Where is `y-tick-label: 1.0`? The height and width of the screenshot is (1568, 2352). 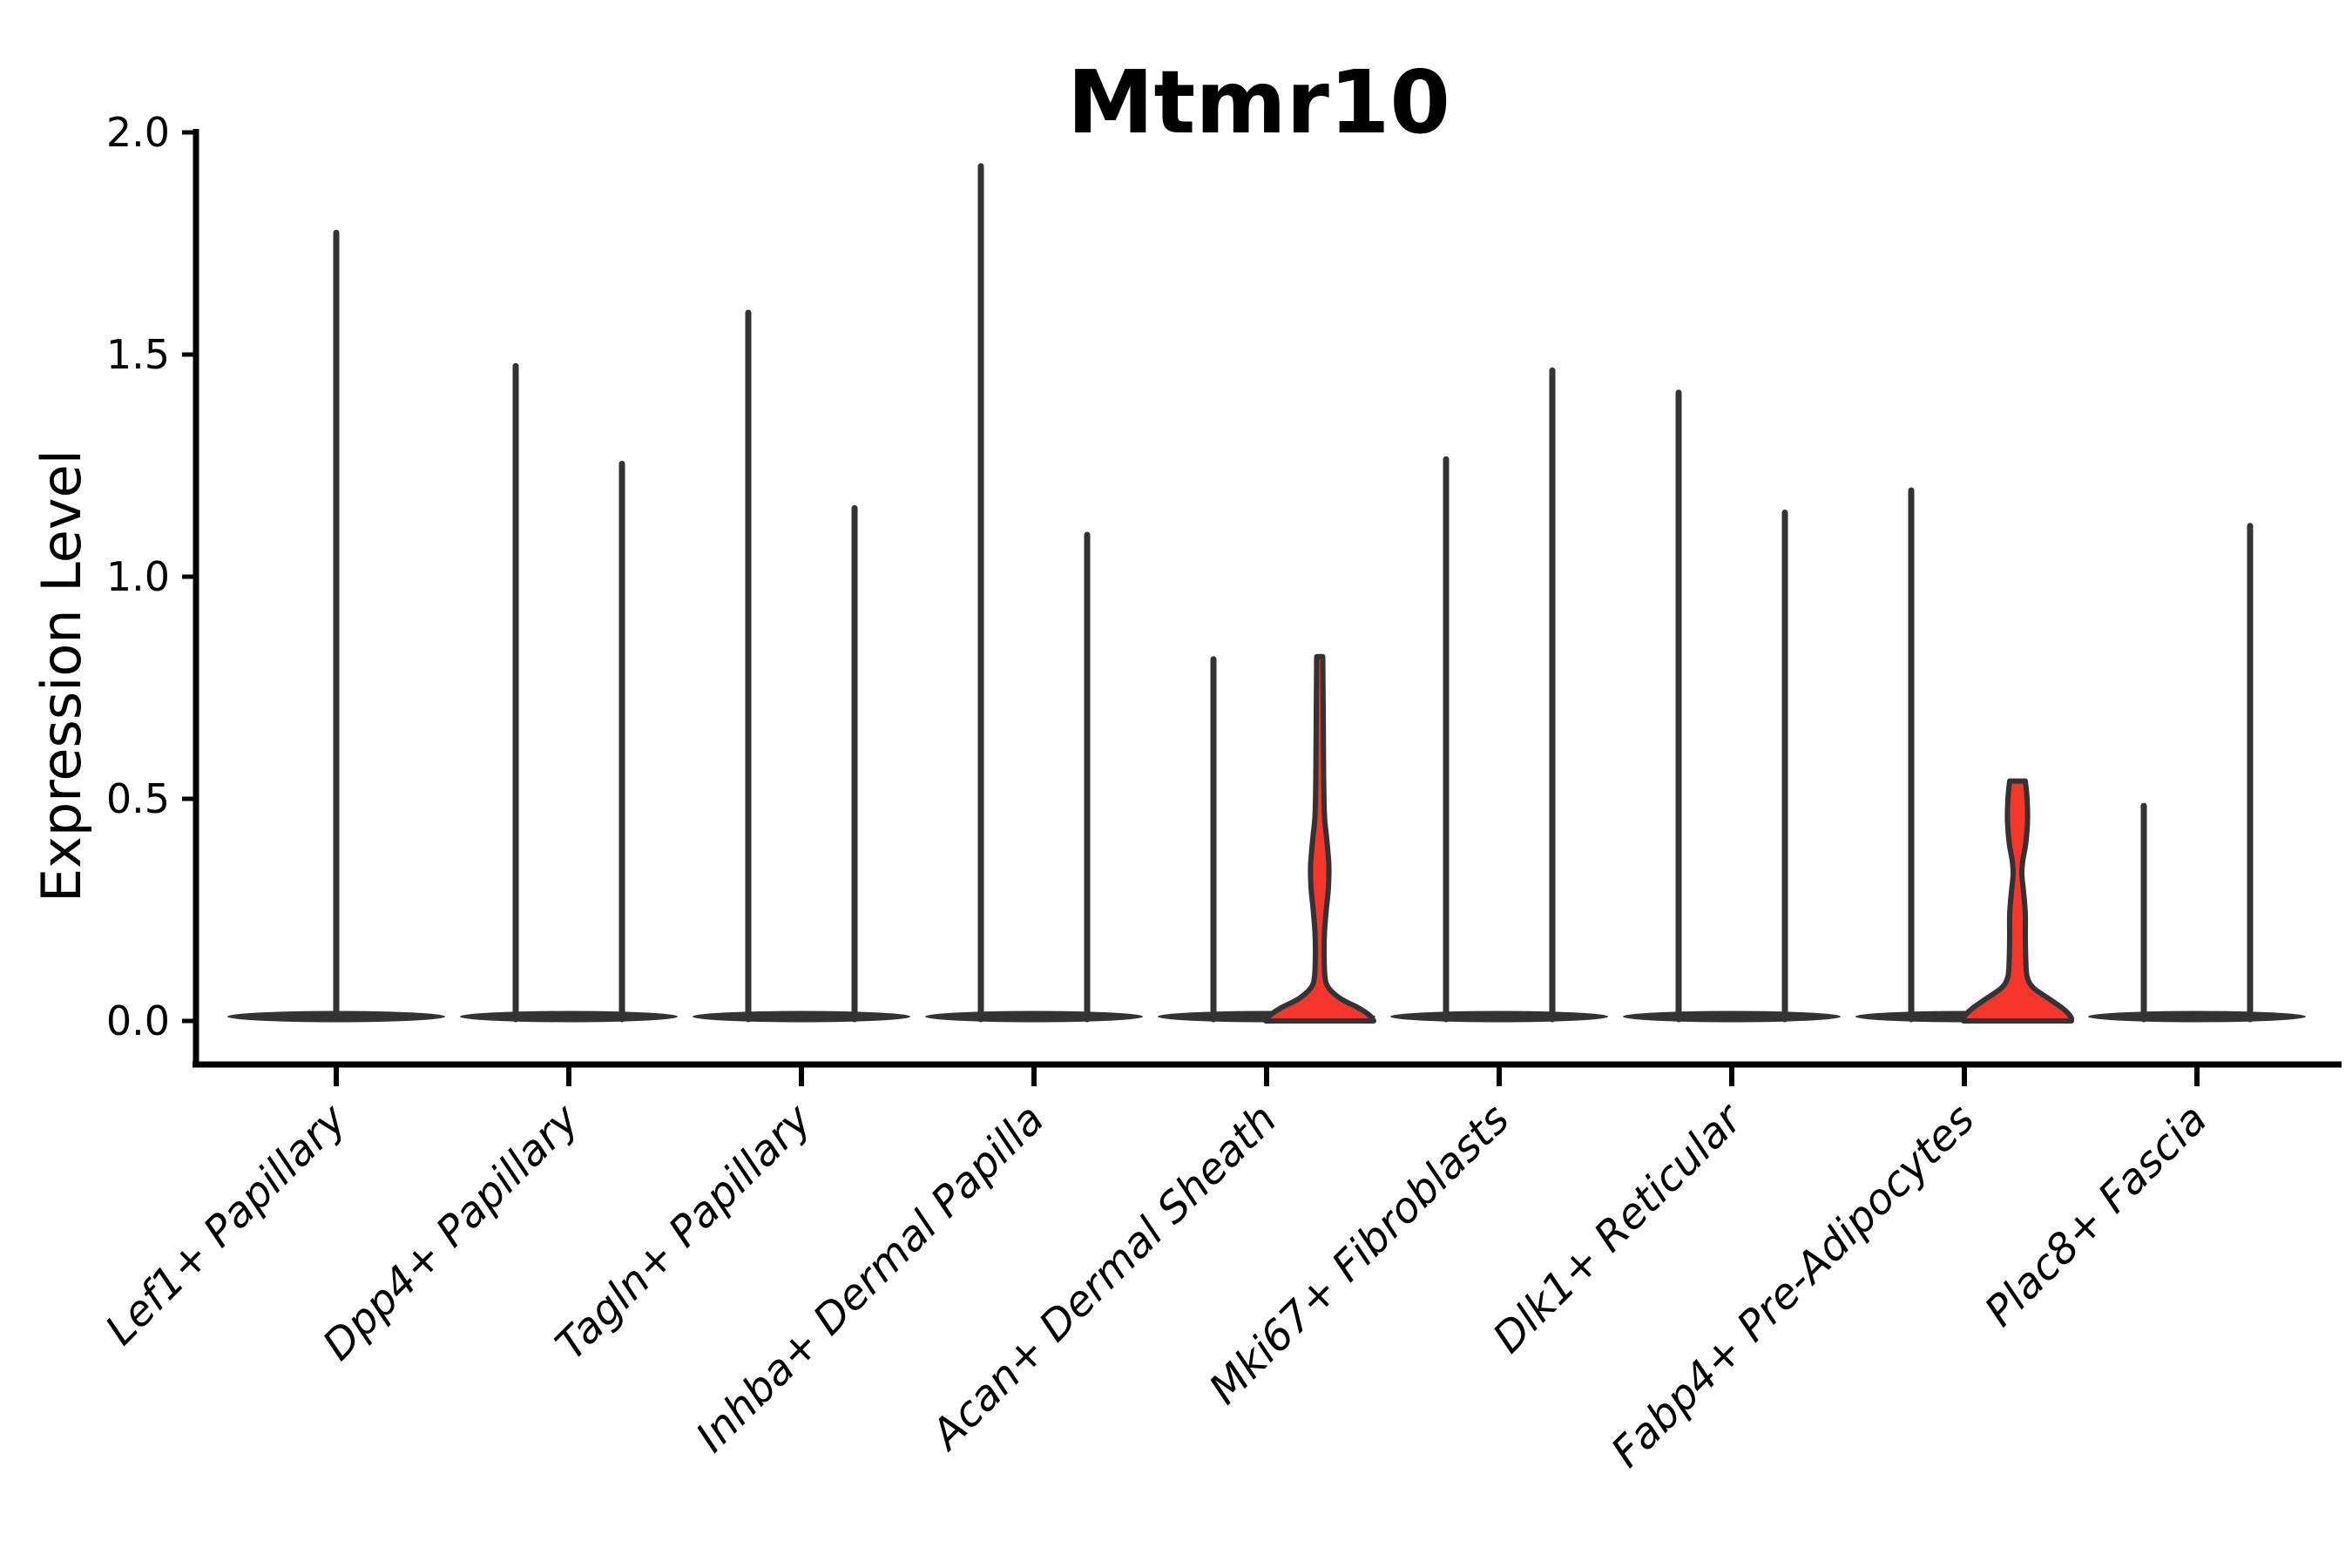 y-tick-label: 1.0 is located at coordinates (138, 576).